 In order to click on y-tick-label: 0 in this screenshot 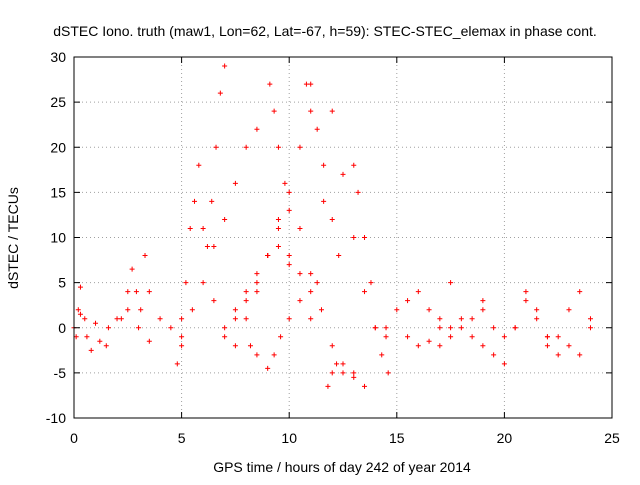, I will do `click(62, 328)`.